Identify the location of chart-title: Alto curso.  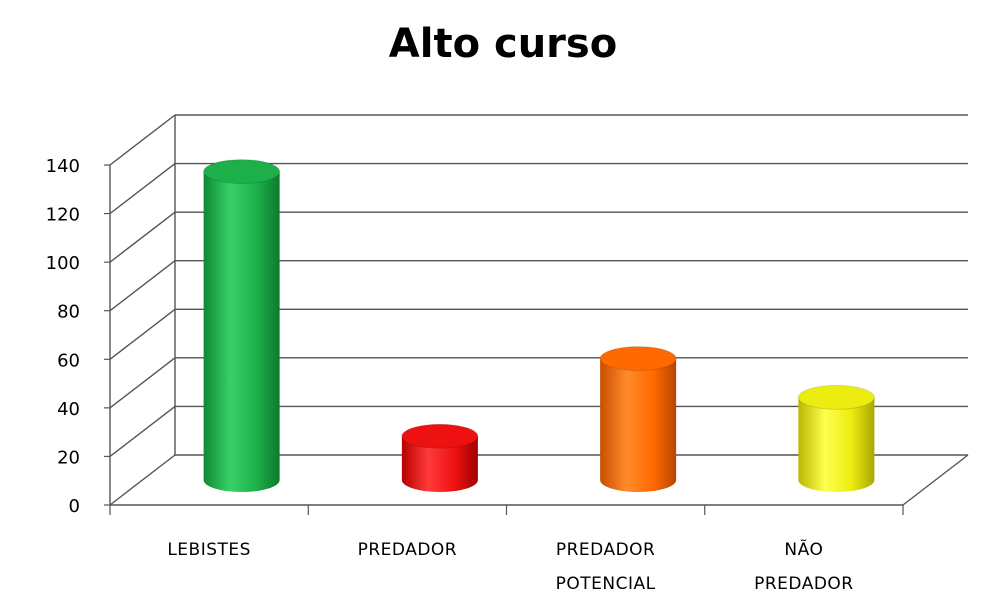
(503, 44).